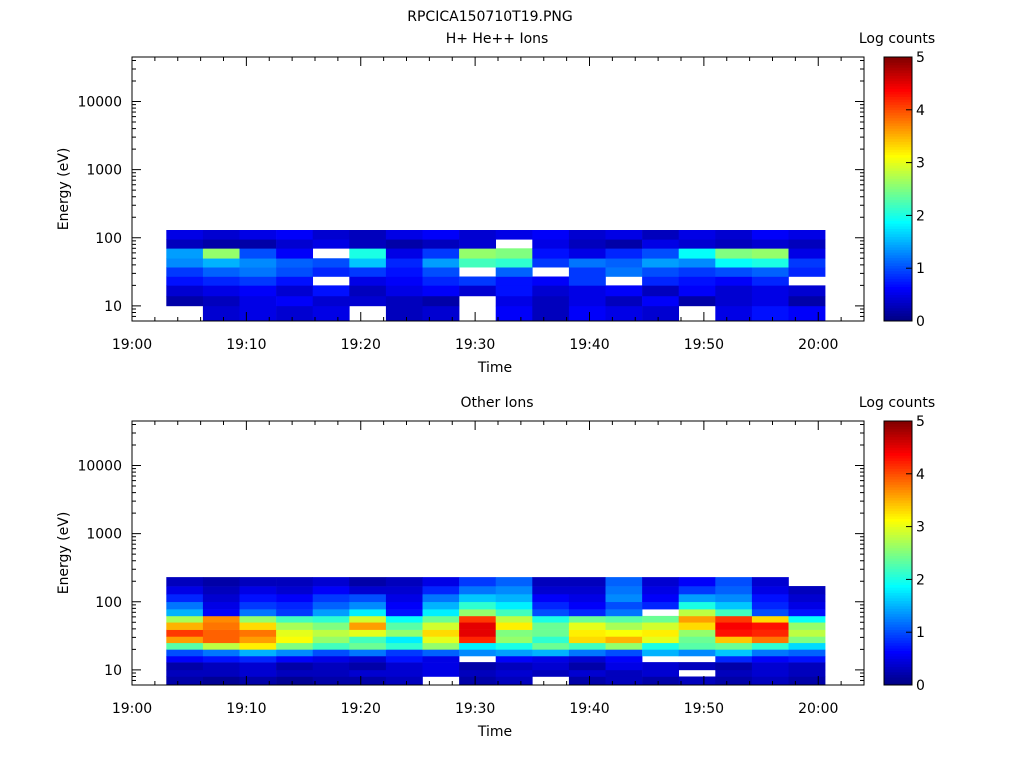  What do you see at coordinates (920, 422) in the screenshot?
I see `colorbar-tick-label: 5` at bounding box center [920, 422].